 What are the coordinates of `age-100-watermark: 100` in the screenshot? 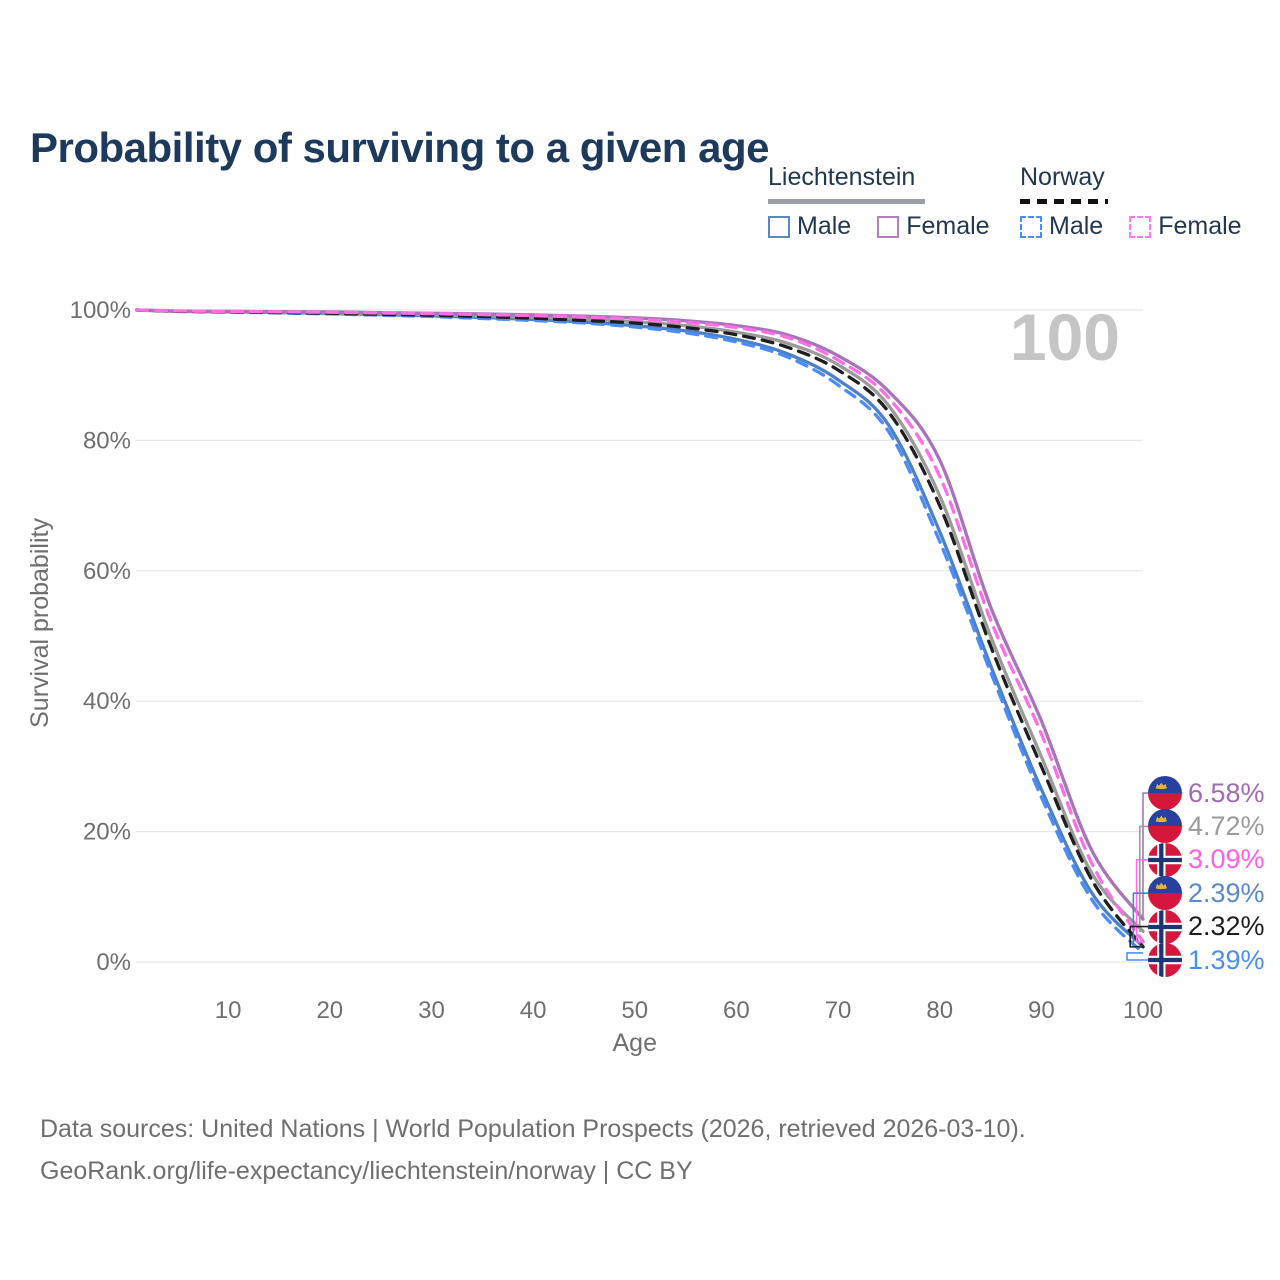 It's located at (1065, 337).